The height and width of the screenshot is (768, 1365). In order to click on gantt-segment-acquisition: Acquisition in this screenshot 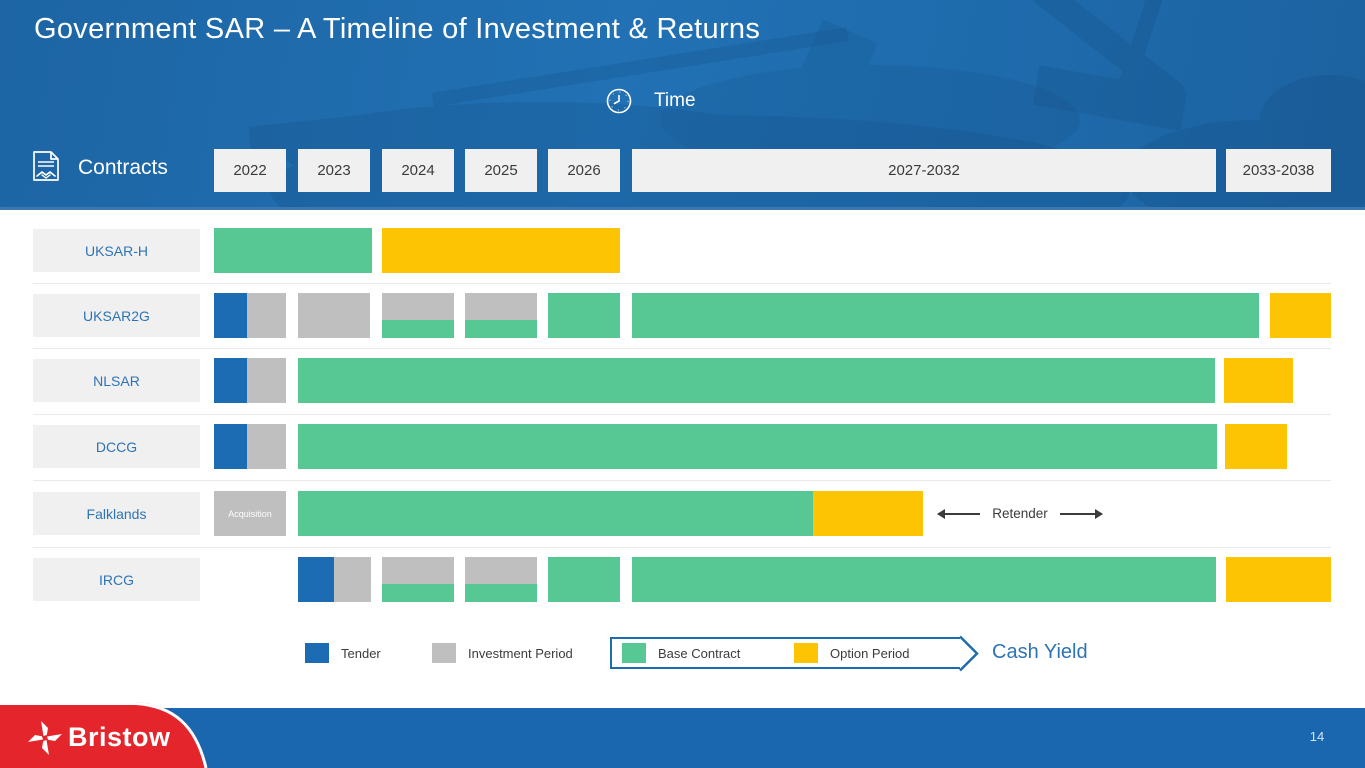, I will do `click(250, 513)`.